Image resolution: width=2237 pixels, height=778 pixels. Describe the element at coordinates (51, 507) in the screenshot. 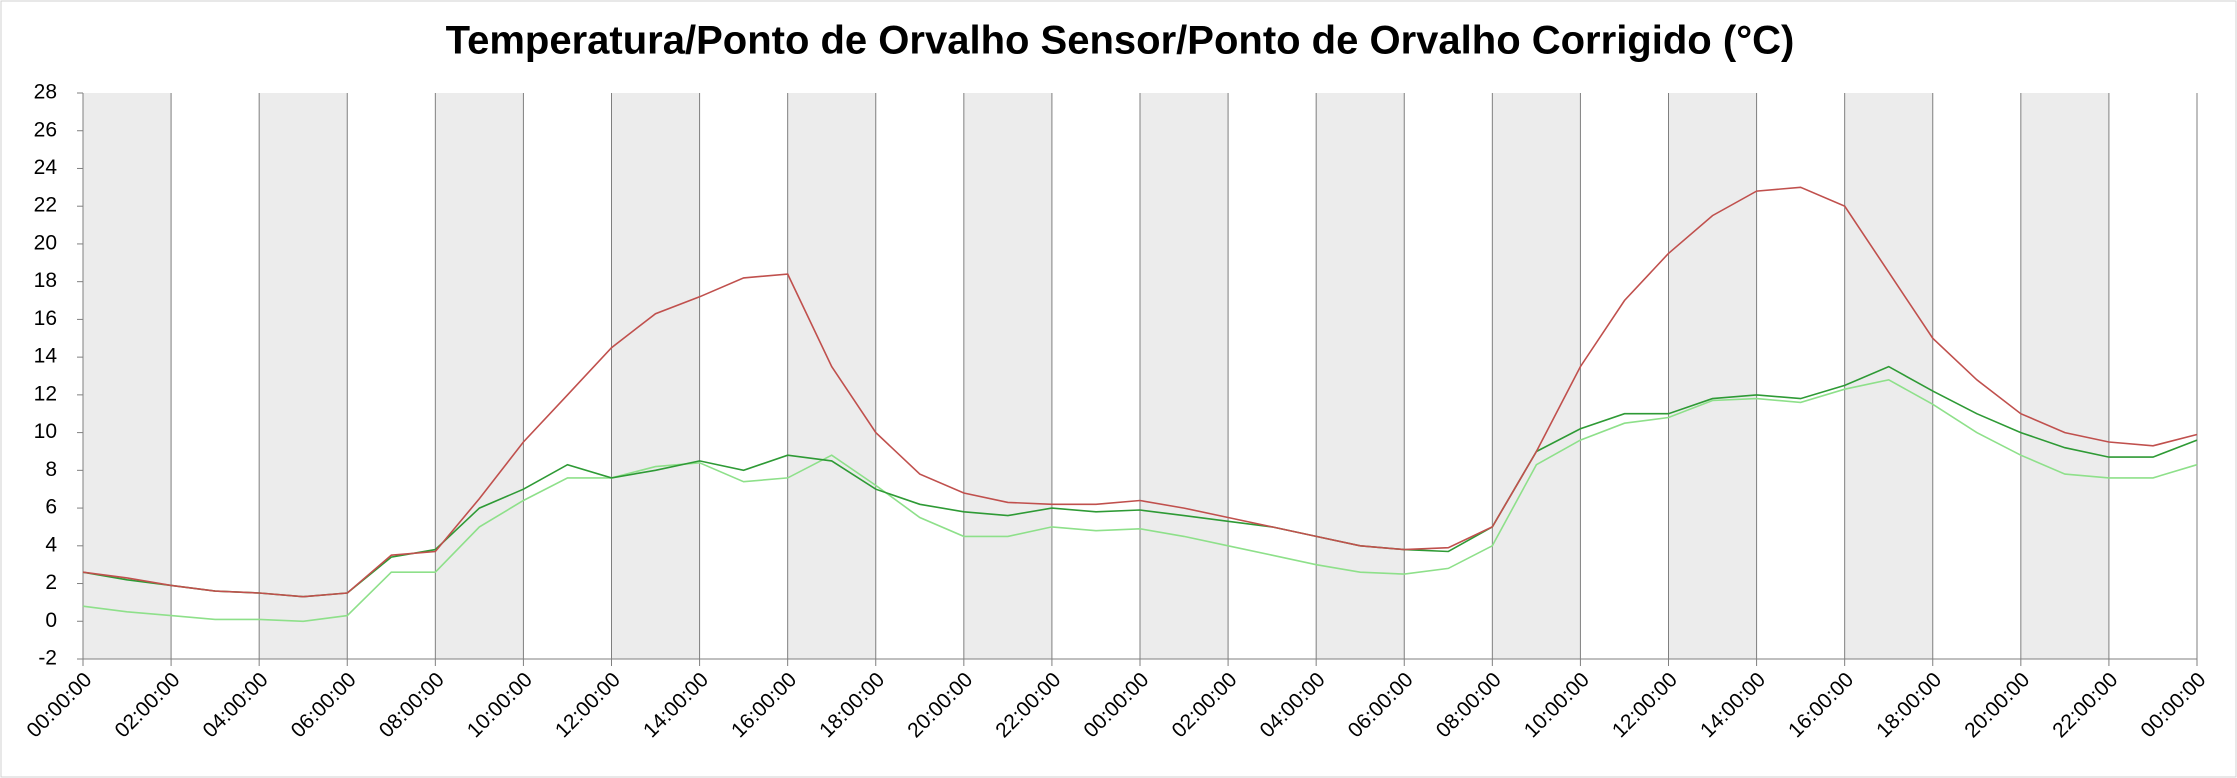

I see `y-tick-label: 6` at that location.